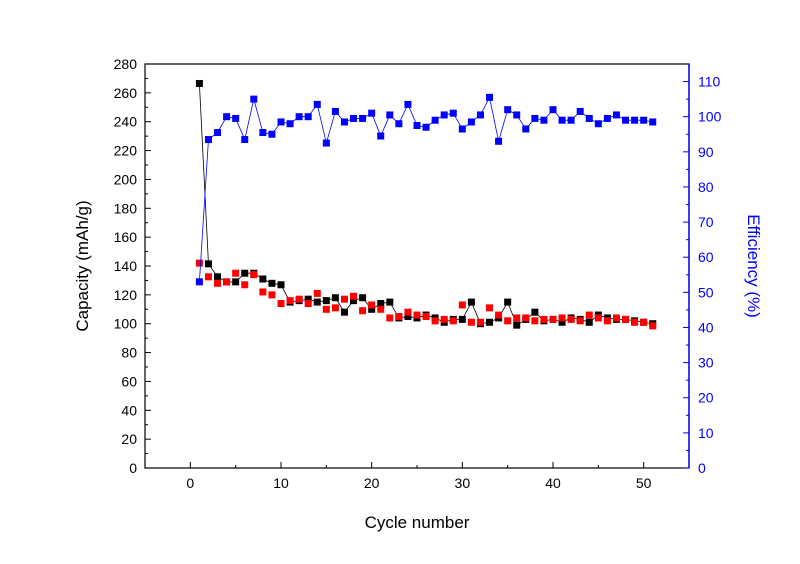  Describe the element at coordinates (553, 483) in the screenshot. I see `x-tick-label: 40` at that location.